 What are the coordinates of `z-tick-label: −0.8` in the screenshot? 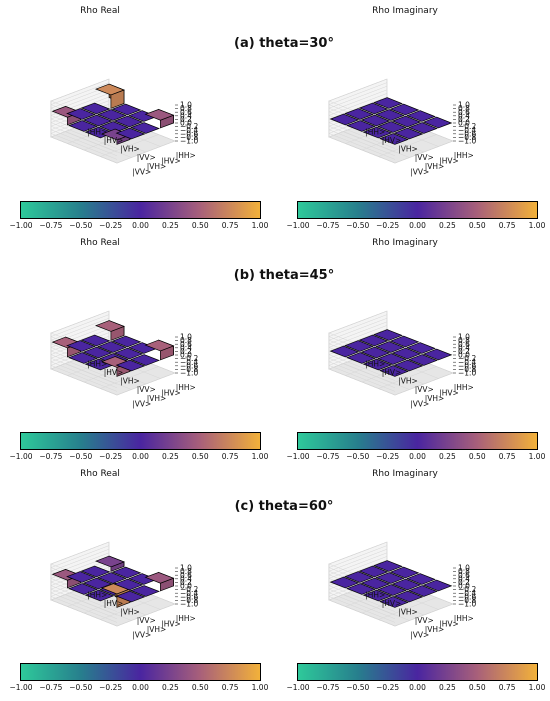 It's located at (189, 369).